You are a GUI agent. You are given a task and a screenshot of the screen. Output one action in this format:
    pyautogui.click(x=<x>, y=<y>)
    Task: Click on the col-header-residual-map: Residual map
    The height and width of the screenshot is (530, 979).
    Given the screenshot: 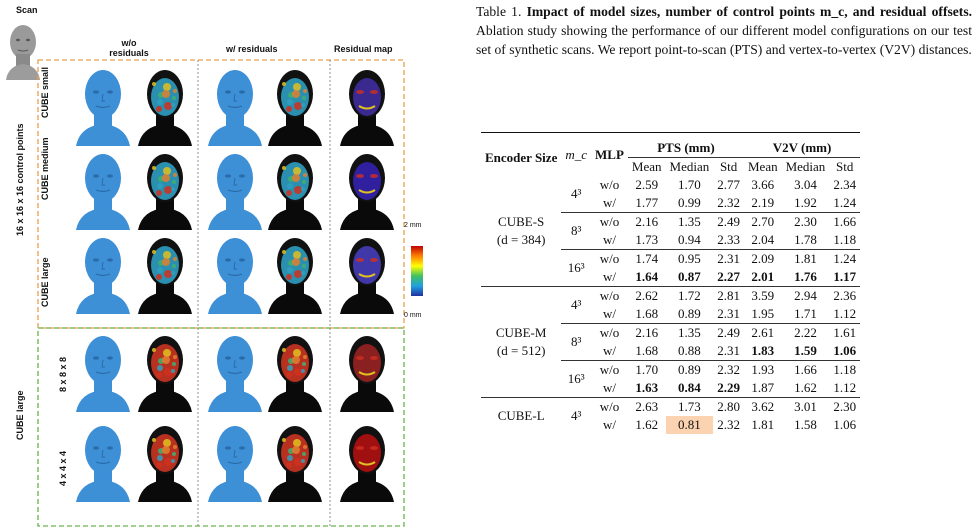 What is the action you would take?
    pyautogui.click(x=363, y=49)
    